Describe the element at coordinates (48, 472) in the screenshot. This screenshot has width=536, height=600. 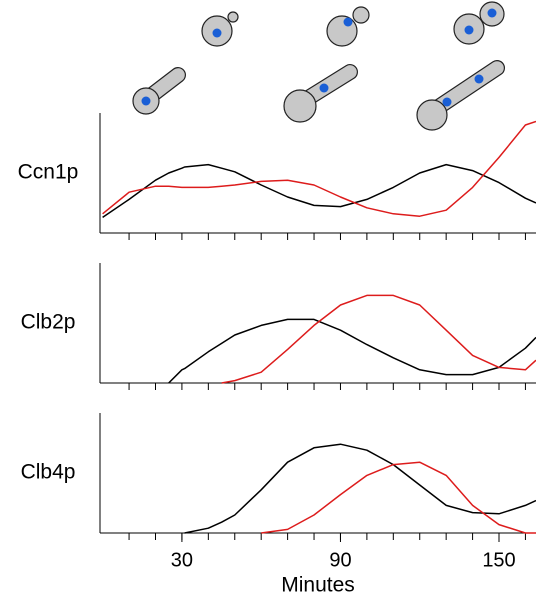
I see `panel-title: Clb4p` at that location.